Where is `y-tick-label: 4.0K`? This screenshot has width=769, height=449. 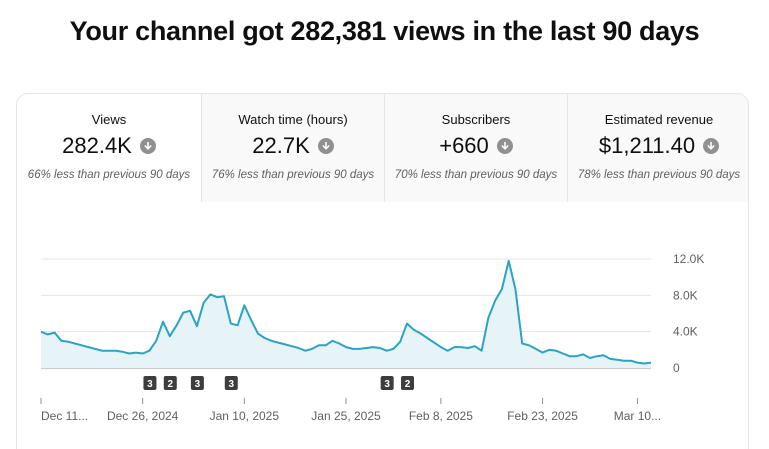 y-tick-label: 4.0K is located at coordinates (685, 332).